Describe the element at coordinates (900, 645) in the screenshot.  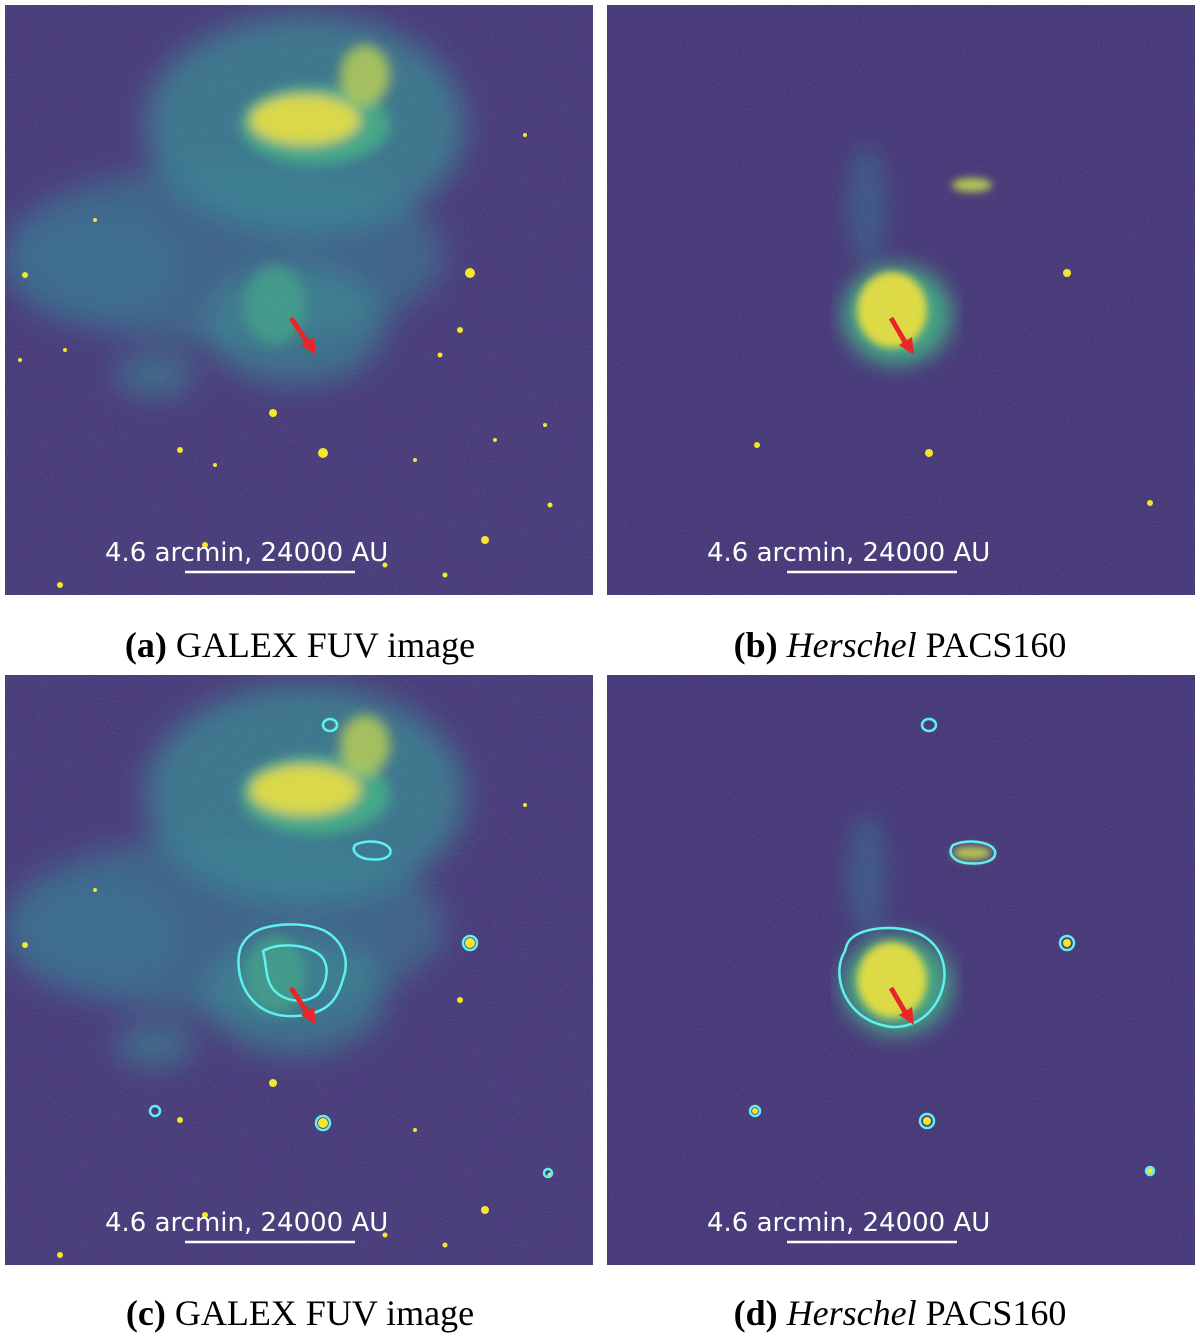
I see `caption-b: (b) Herschel PACS160` at that location.